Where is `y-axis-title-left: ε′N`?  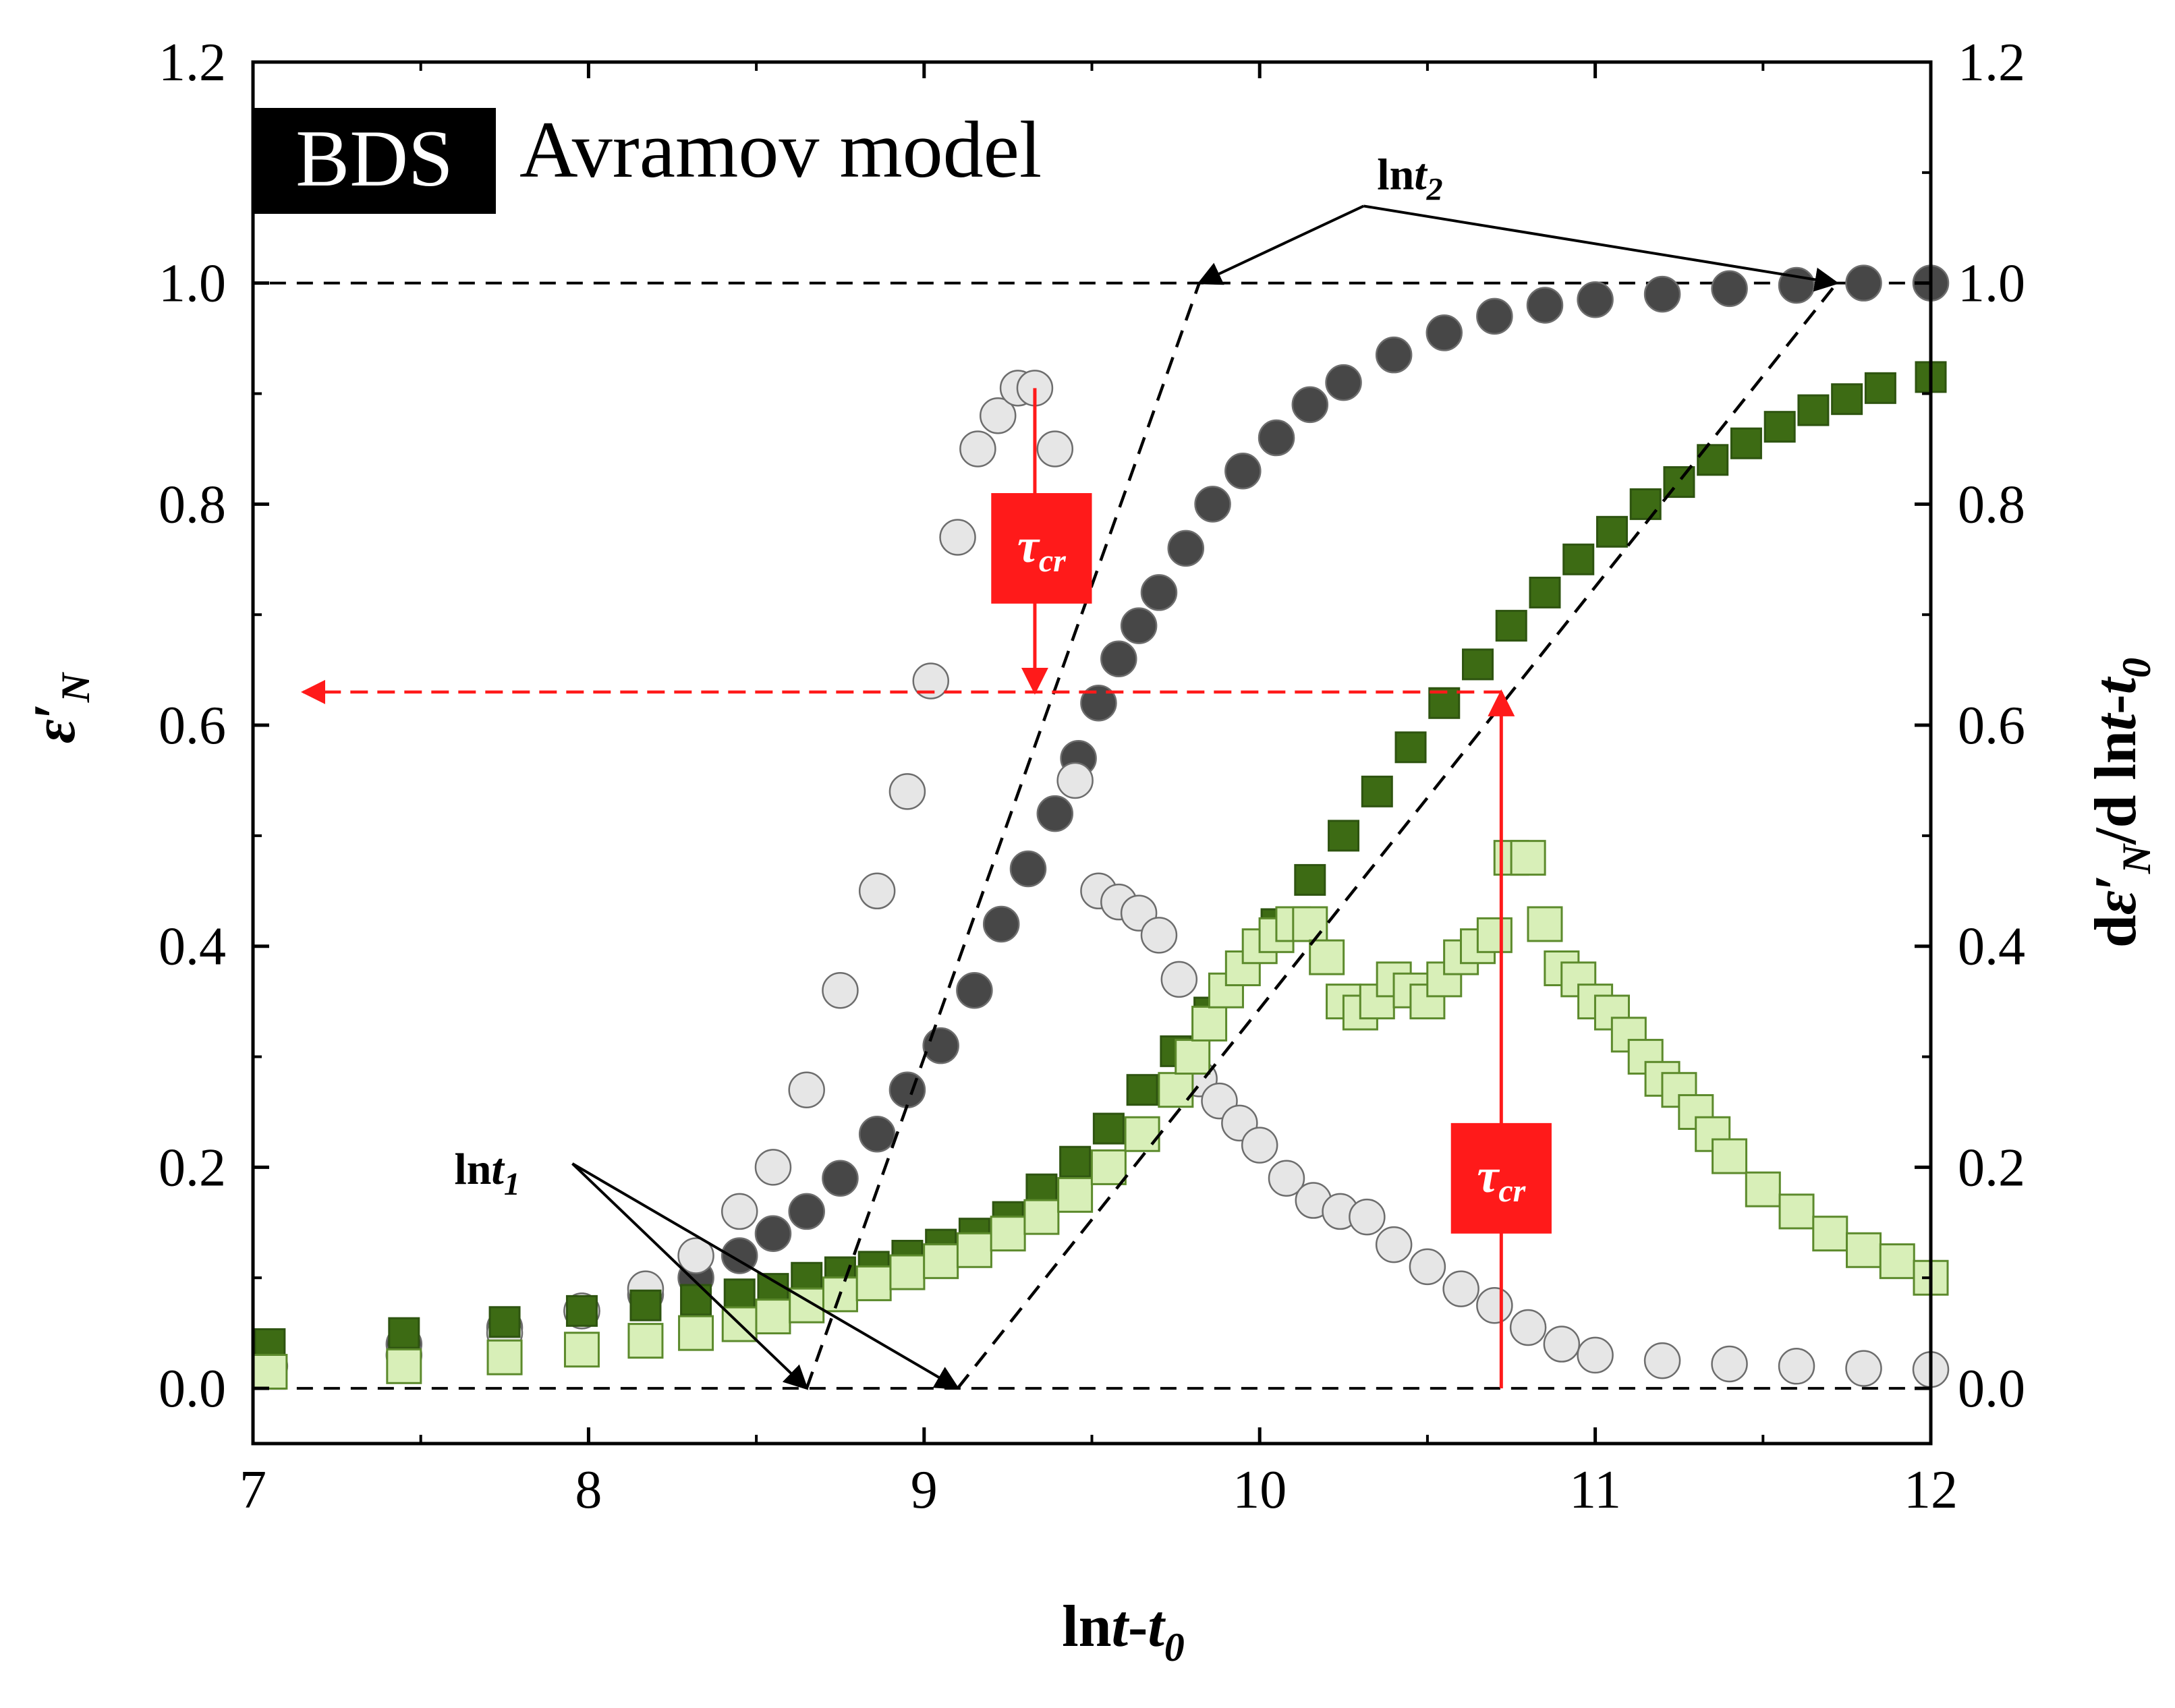
y-axis-title-left: ε′N is located at coordinates (60, 707).